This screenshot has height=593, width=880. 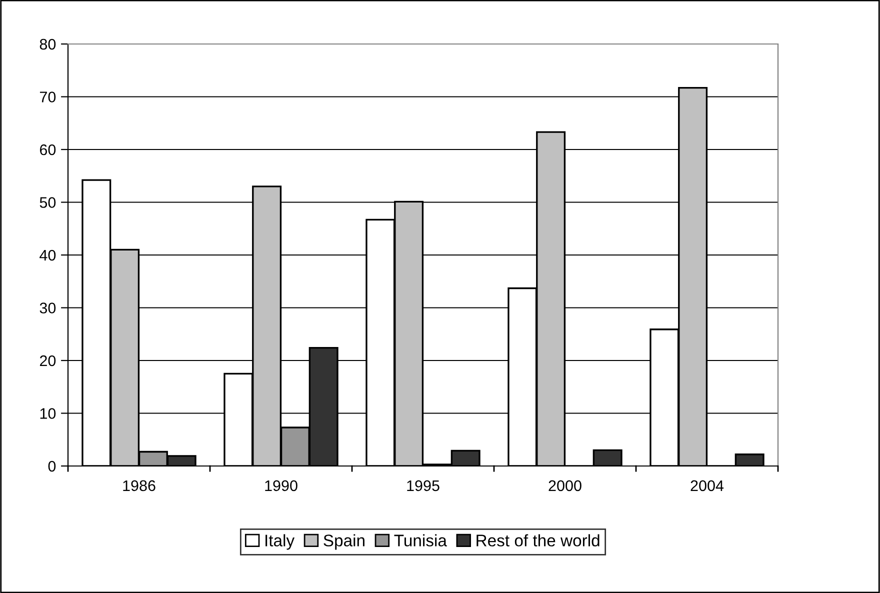 What do you see at coordinates (48, 97) in the screenshot?
I see `y-tick-label: 70` at bounding box center [48, 97].